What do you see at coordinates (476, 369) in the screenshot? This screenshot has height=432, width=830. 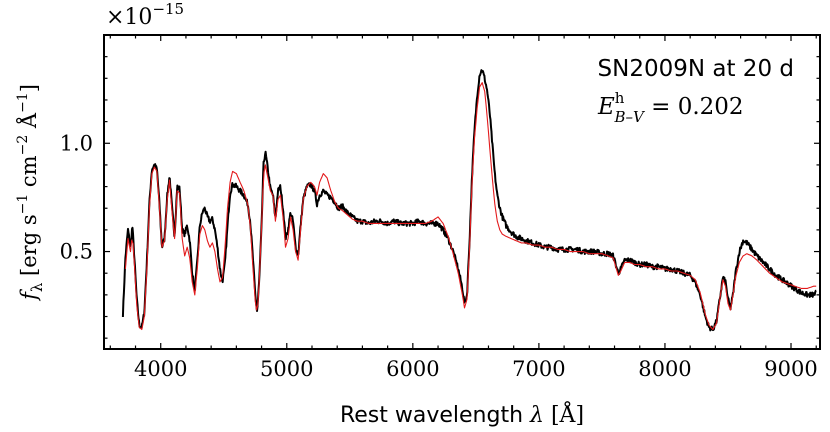 I see `x-tick-labels: 4000 5000 6000 7000 8000 9000` at bounding box center [476, 369].